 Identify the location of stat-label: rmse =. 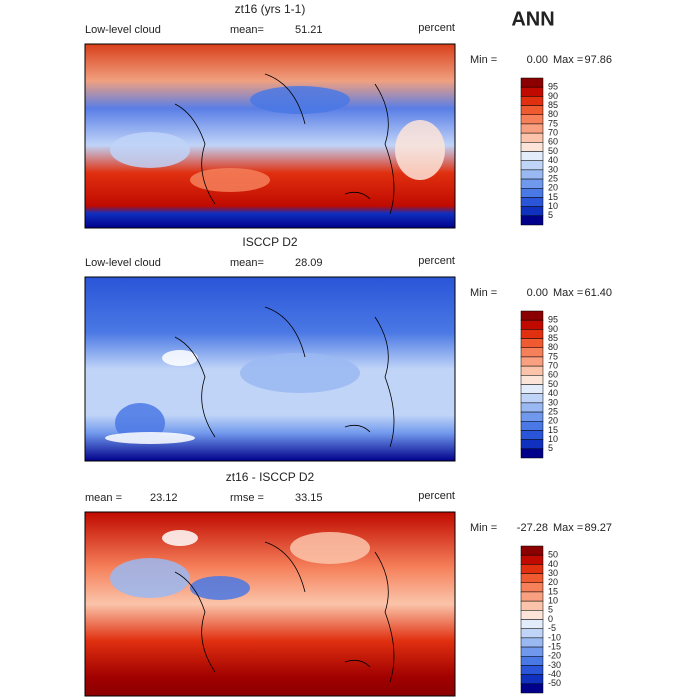
(247, 498).